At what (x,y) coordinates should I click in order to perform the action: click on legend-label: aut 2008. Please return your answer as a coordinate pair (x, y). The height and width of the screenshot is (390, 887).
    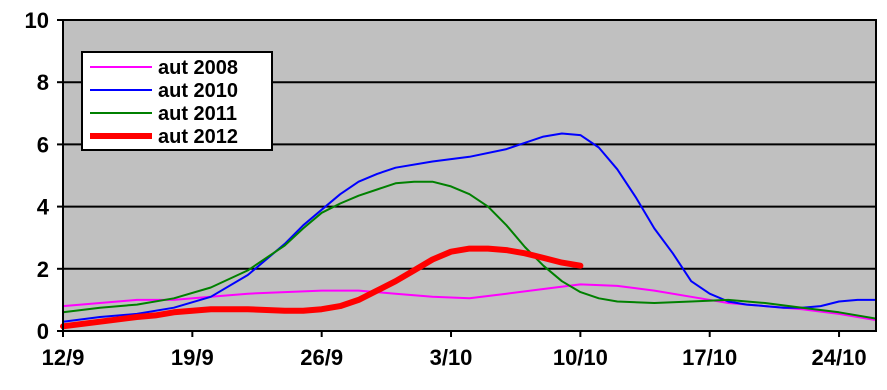
    Looking at the image, I should click on (198, 68).